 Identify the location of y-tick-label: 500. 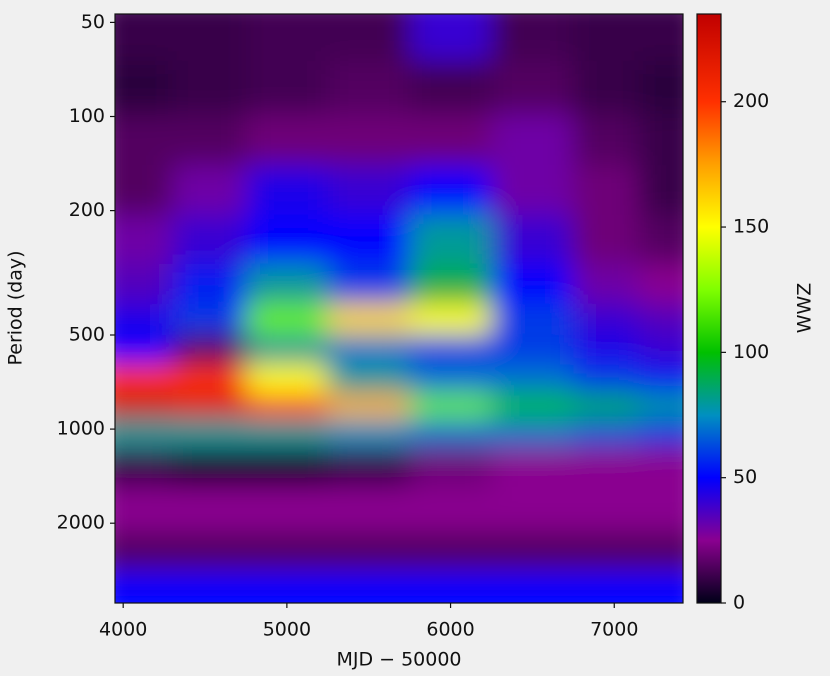
(87, 334).